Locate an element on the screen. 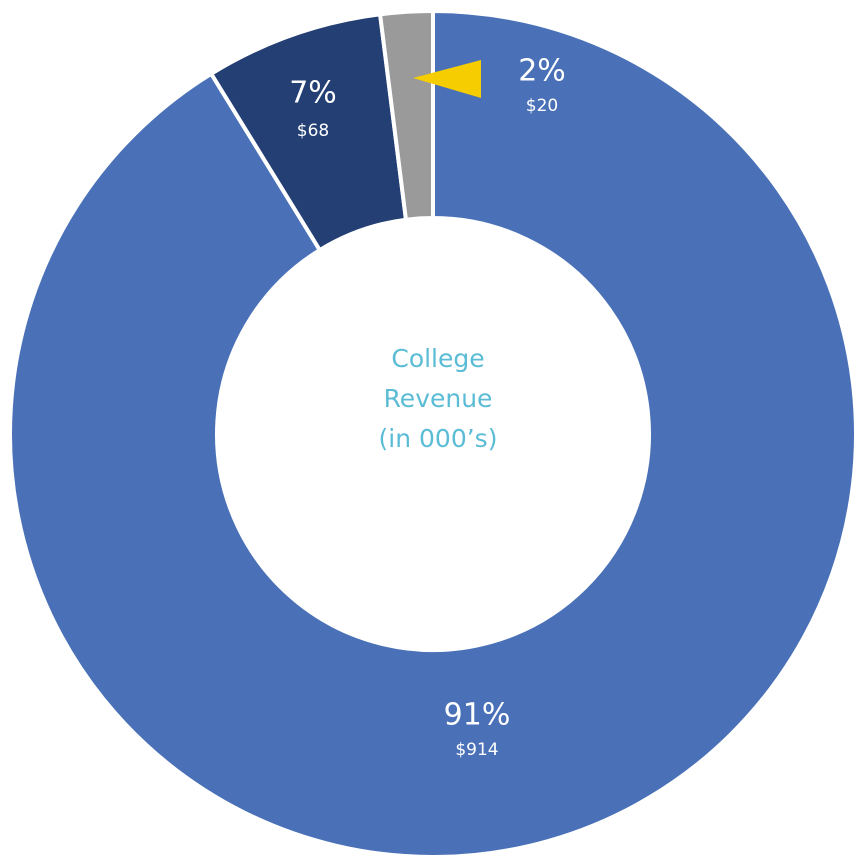 This screenshot has width=857, height=865. center-title: College is located at coordinates (437, 358).